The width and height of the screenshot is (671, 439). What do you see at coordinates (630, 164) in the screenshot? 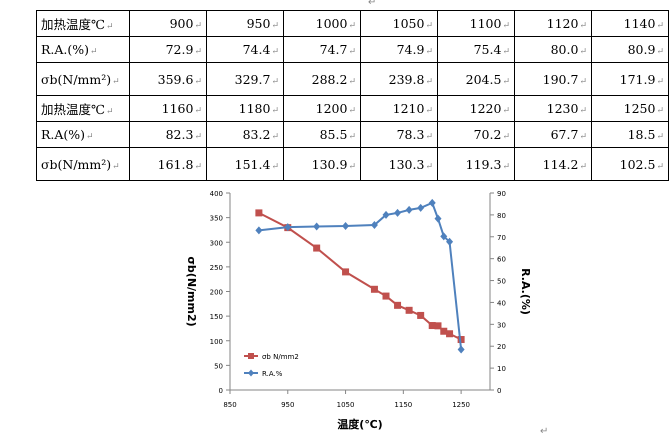
I see `table-cell: 102.5↵` at bounding box center [630, 164].